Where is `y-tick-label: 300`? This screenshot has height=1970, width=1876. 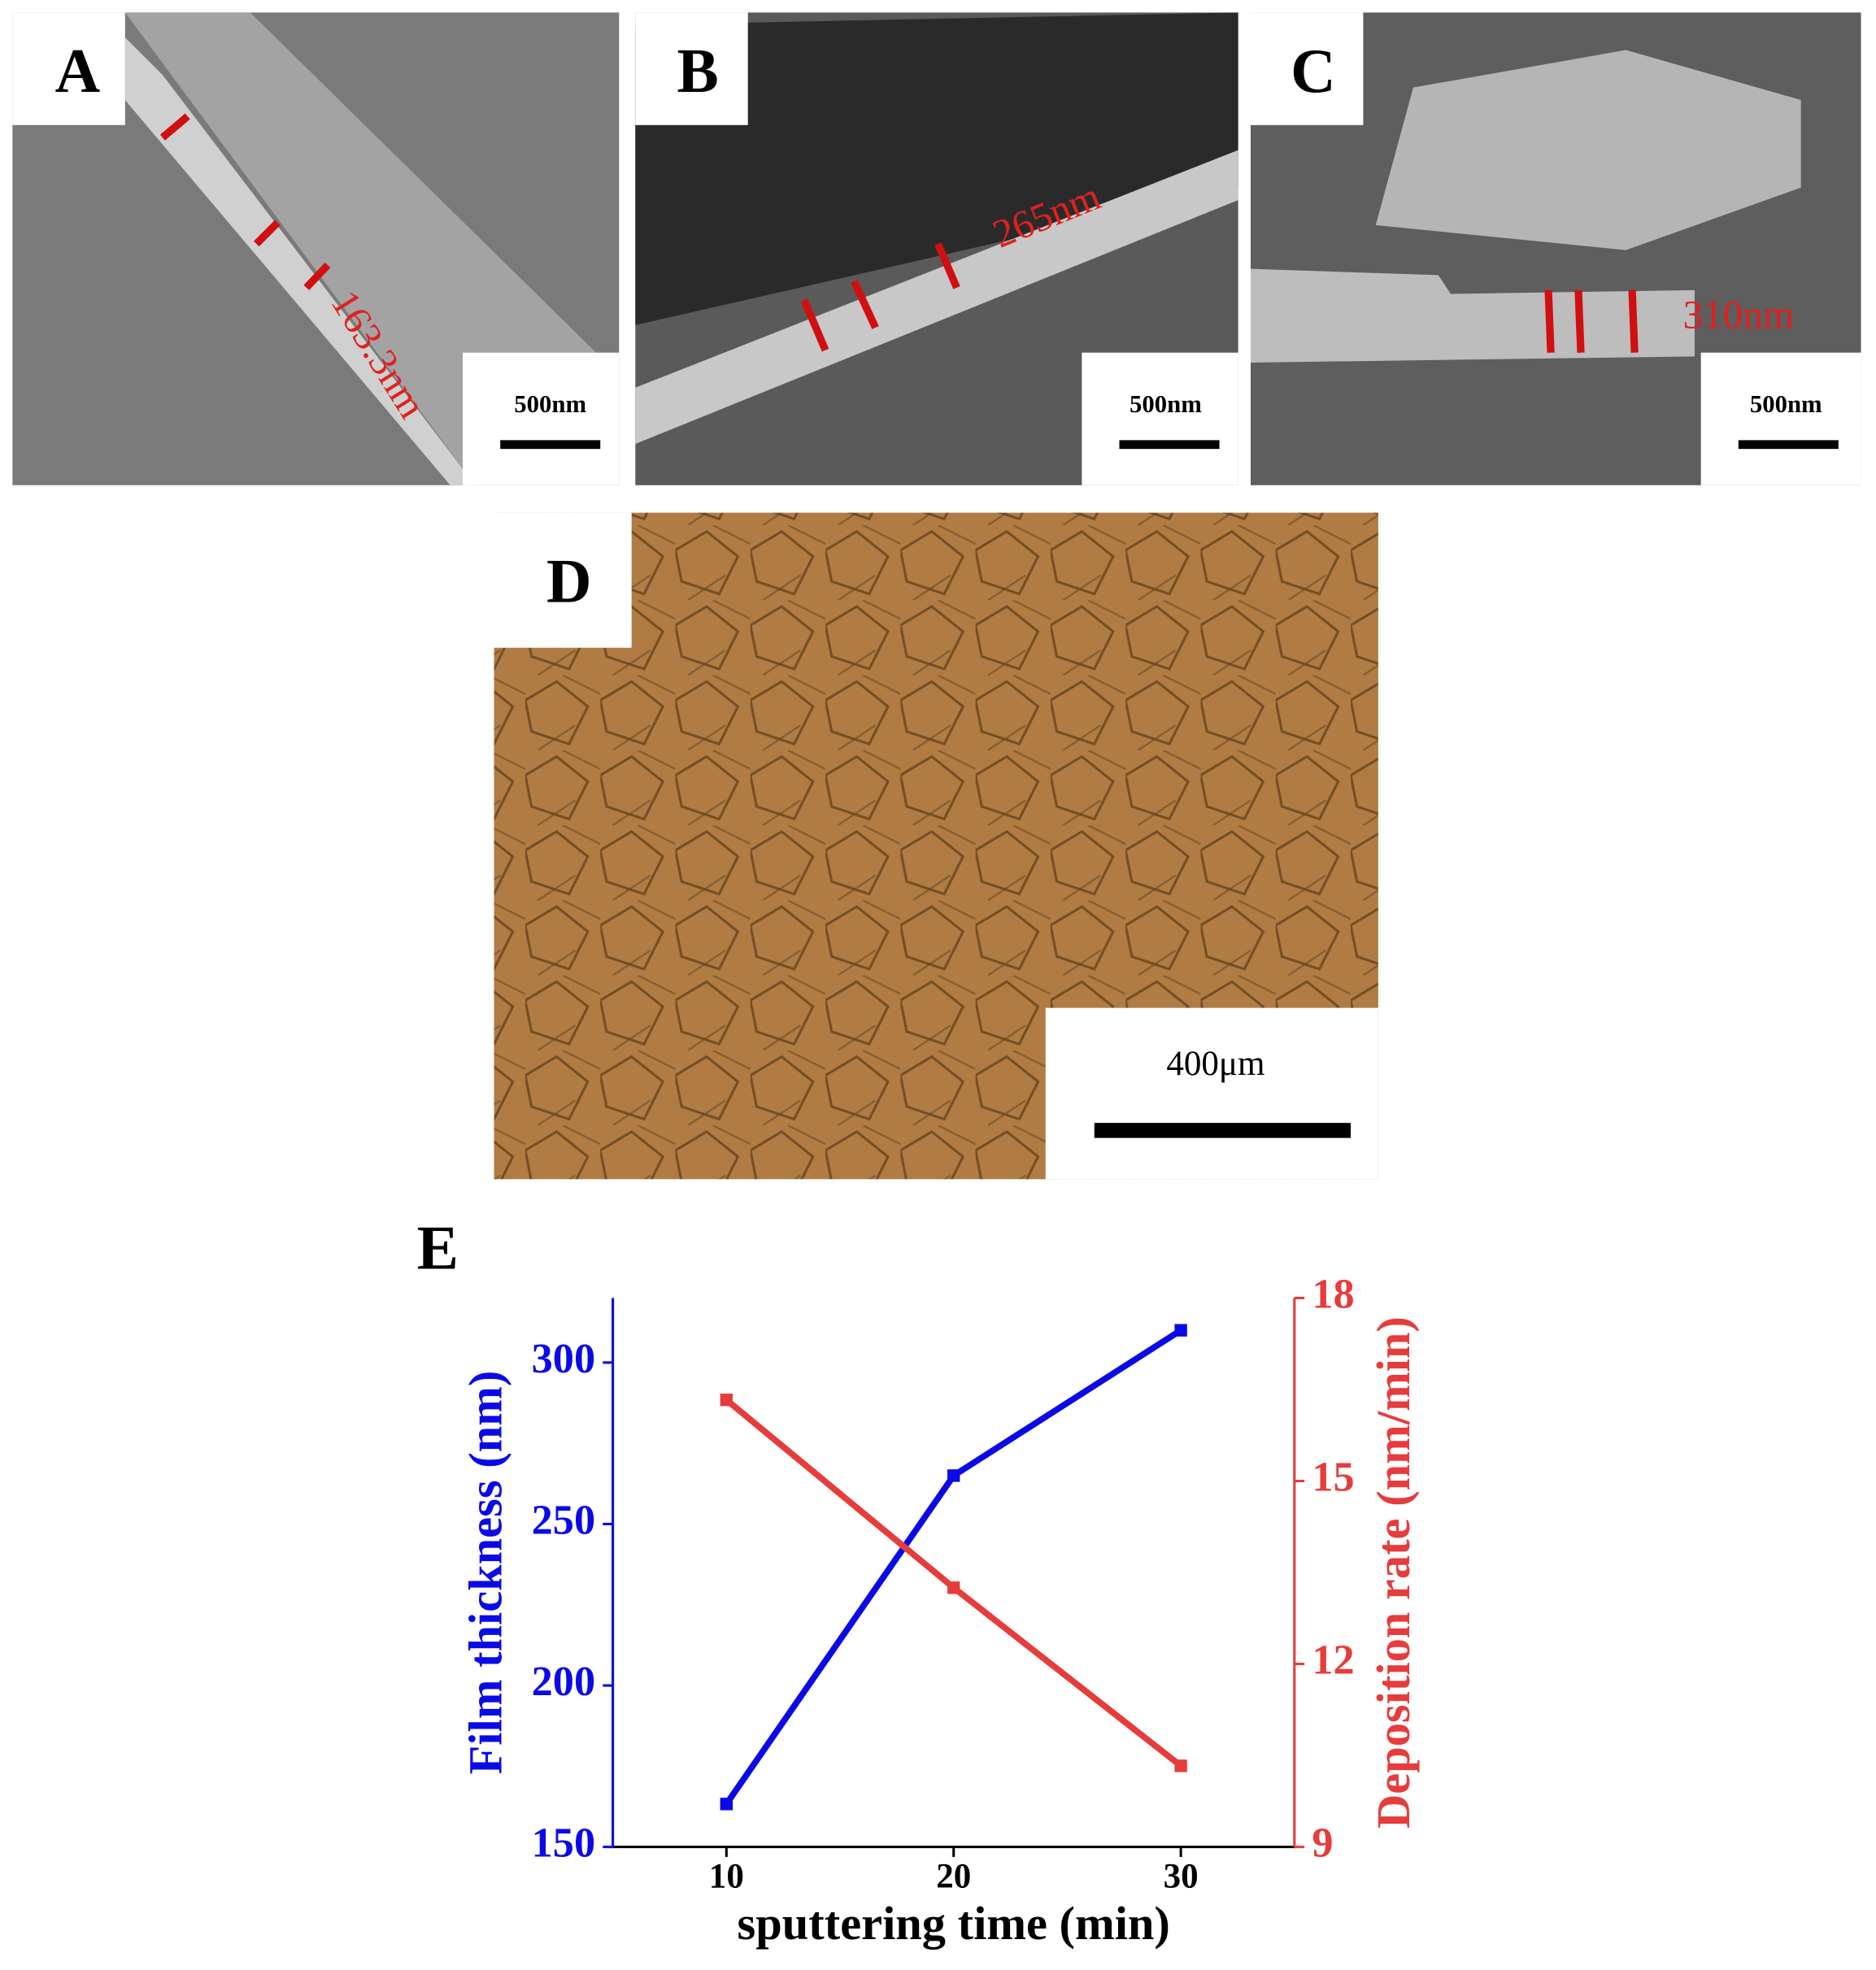
y-tick-label: 300 is located at coordinates (563, 1358).